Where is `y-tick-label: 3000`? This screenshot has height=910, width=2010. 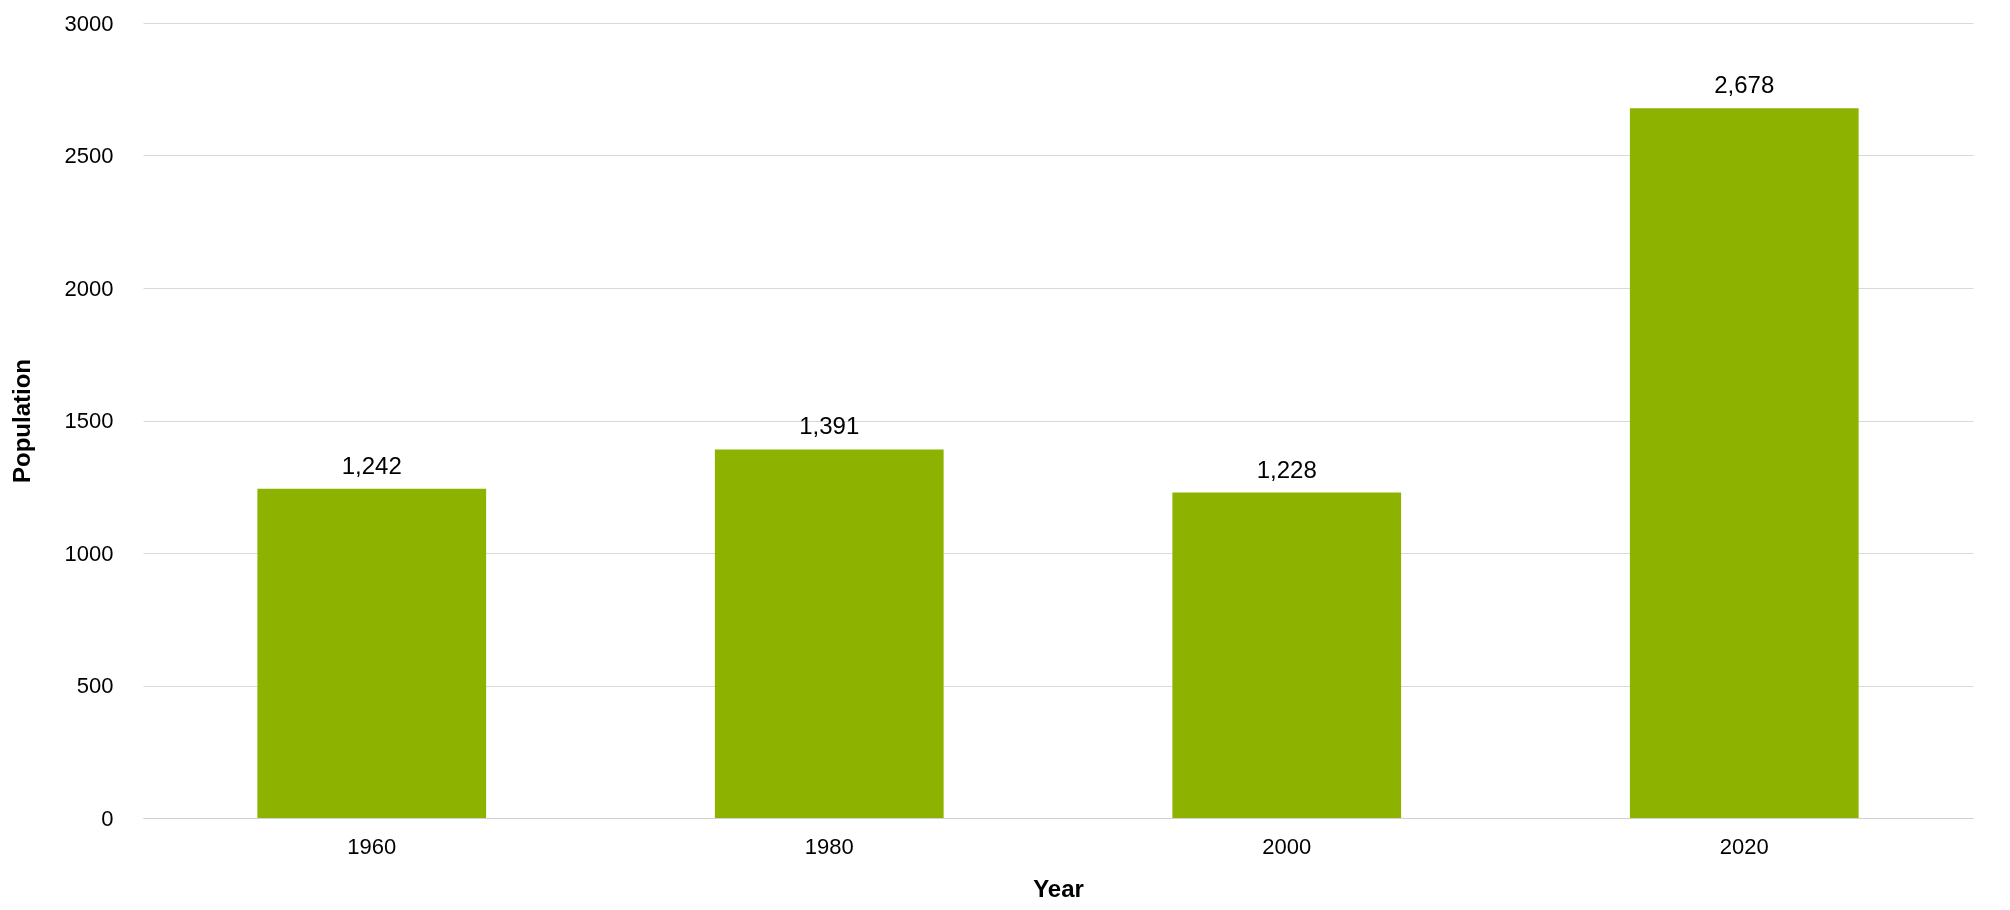
y-tick-label: 3000 is located at coordinates (89, 23).